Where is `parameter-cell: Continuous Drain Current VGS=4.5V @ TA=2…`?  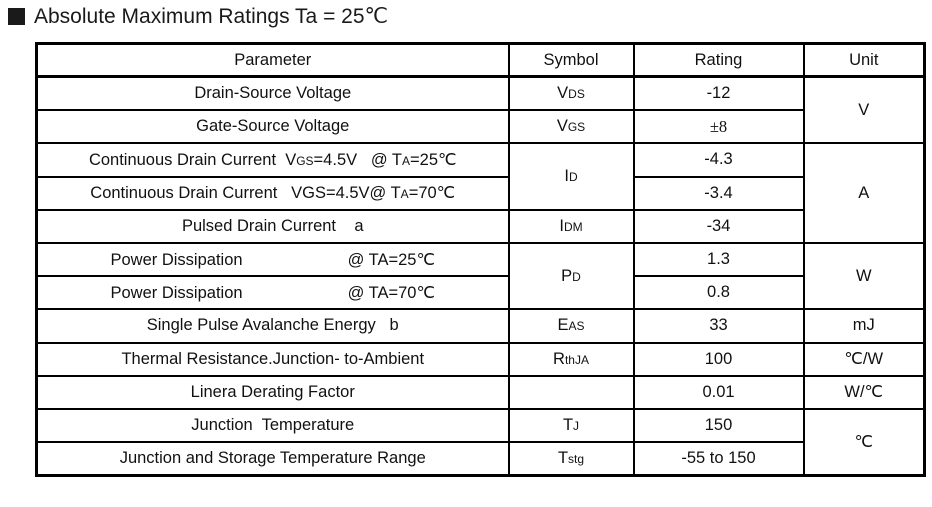 parameter-cell: Continuous Drain Current VGS=4.5V @ TA=2… is located at coordinates (272, 160).